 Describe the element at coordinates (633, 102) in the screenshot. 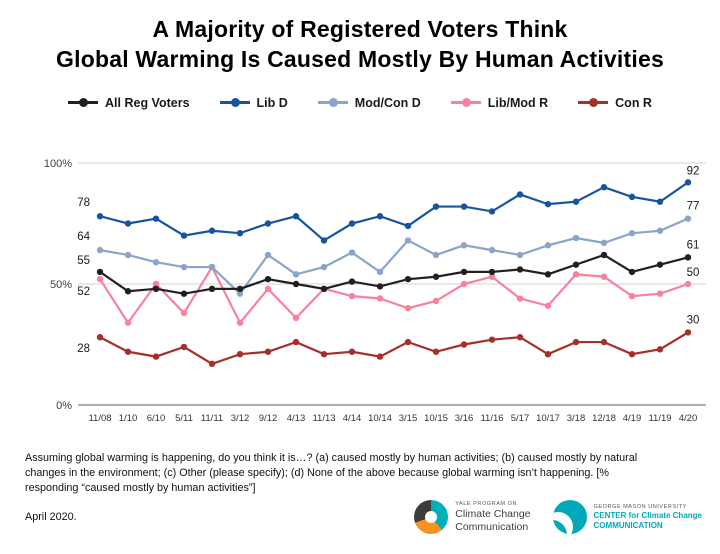

I see `legend-label: Con R` at that location.